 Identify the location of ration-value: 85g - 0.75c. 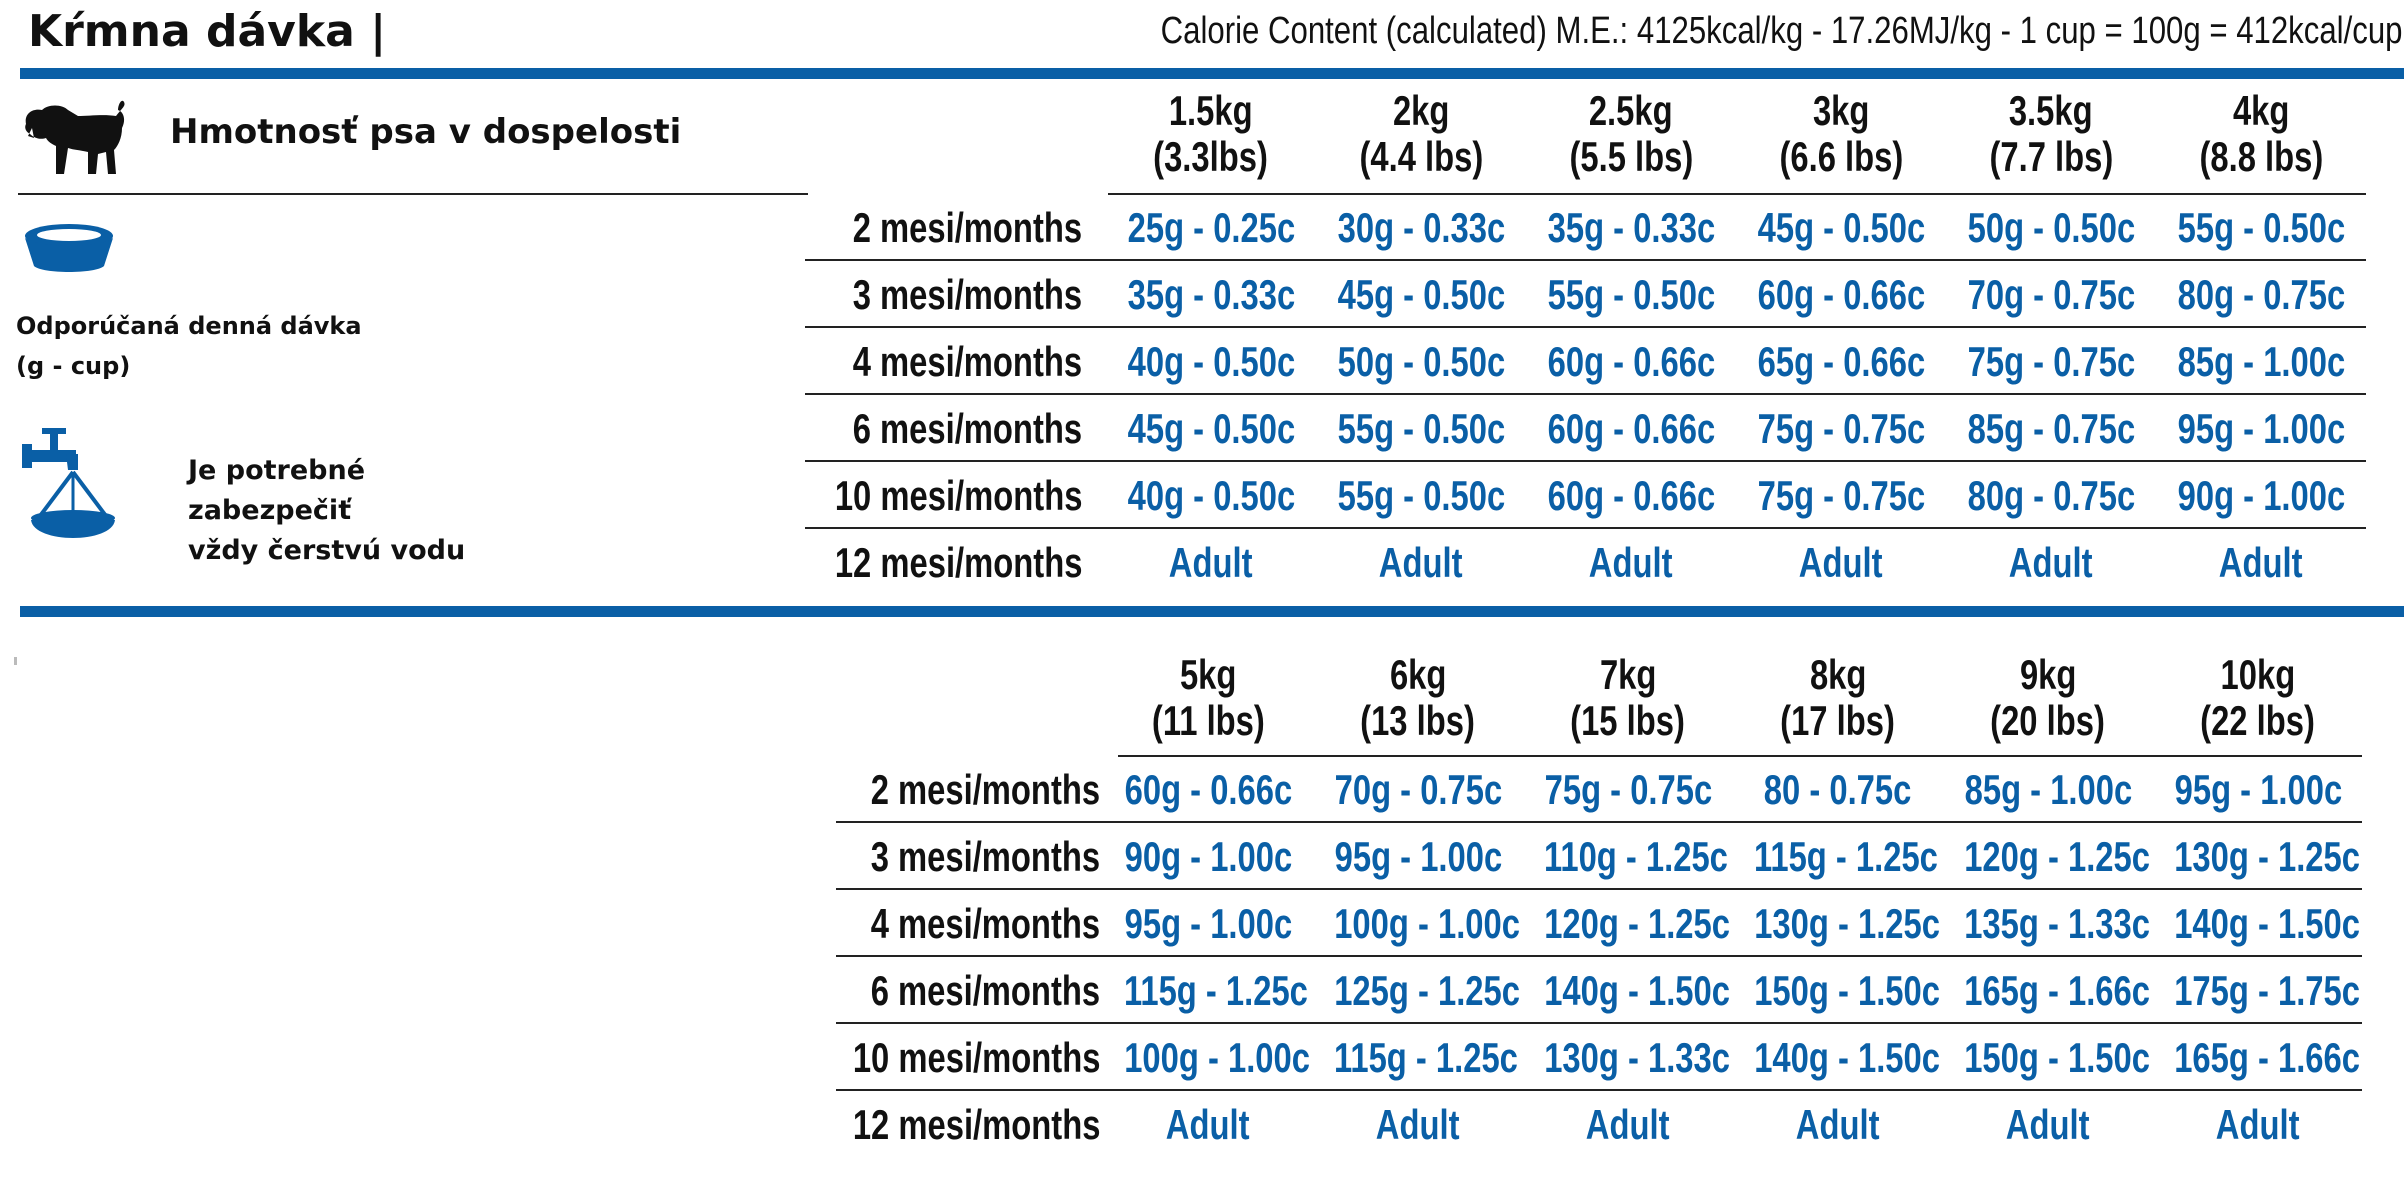
(2051, 428).